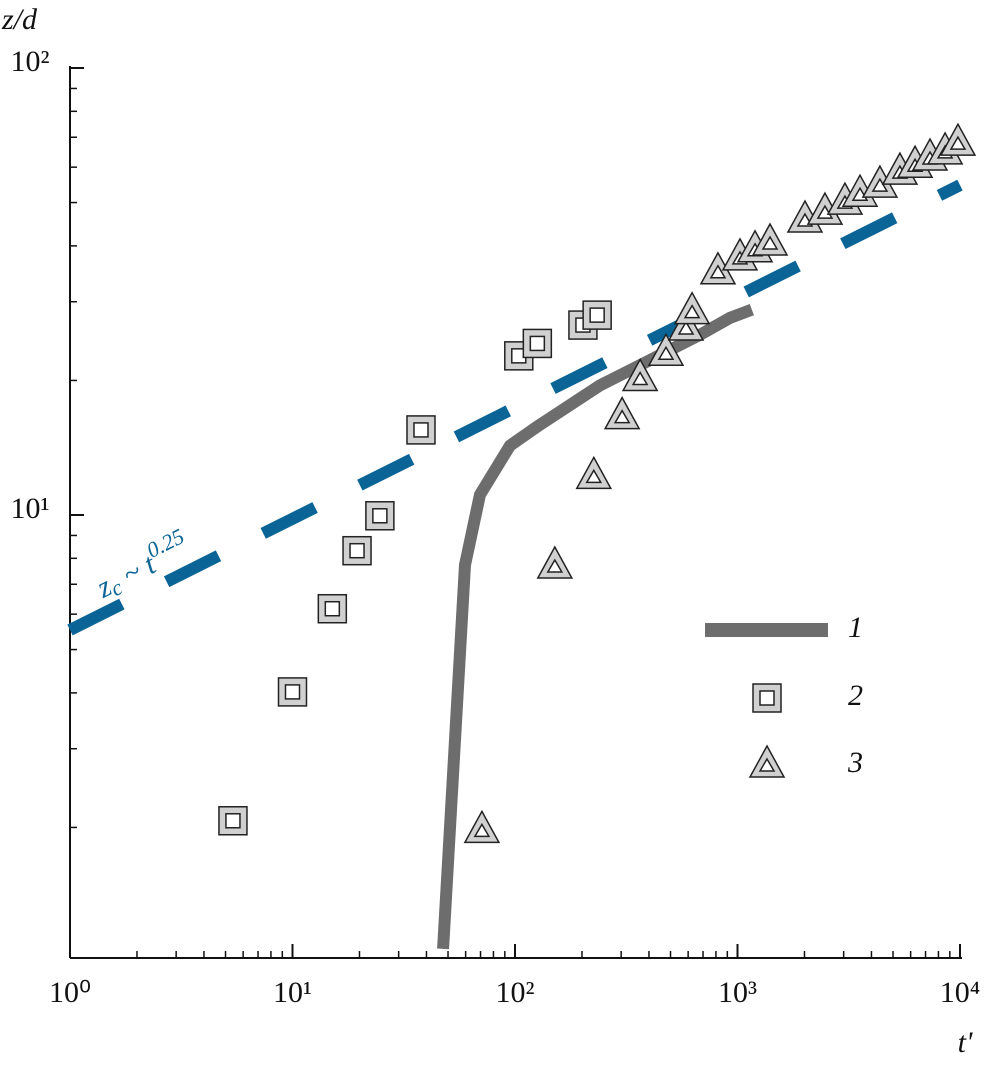 This screenshot has height=1069, width=989. I want to click on y-tick-label: 10¹, so click(30, 508).